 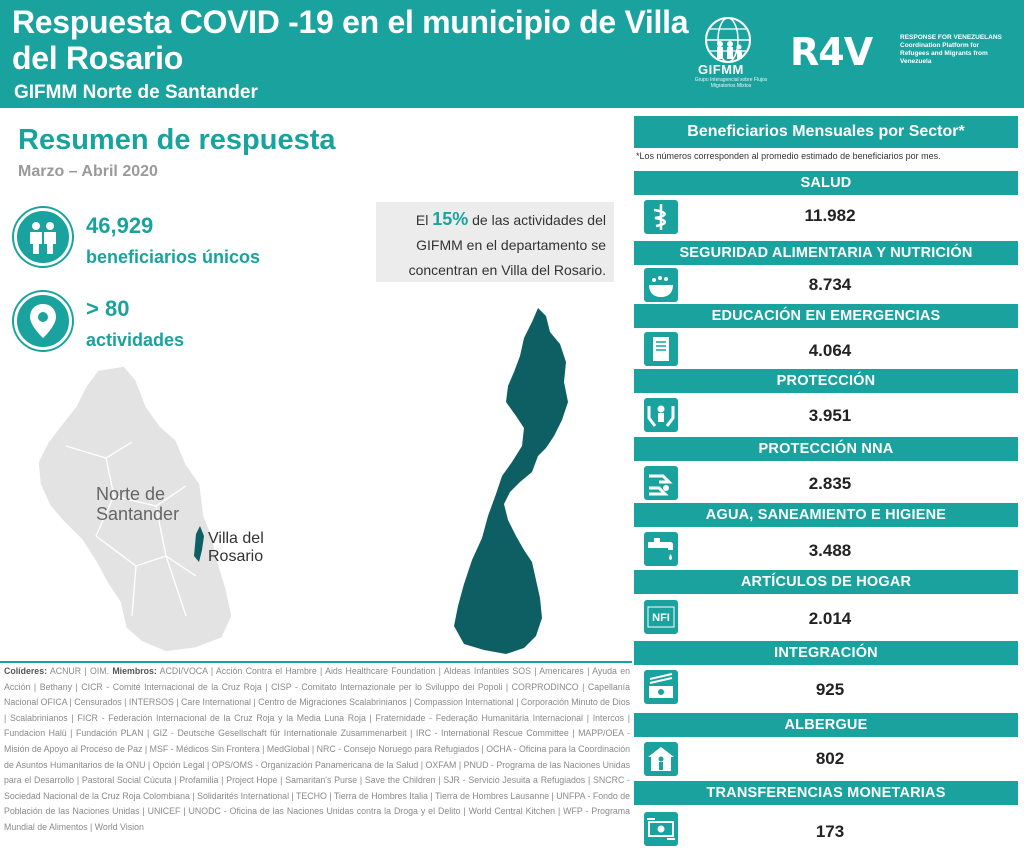 What do you see at coordinates (826, 253) in the screenshot?
I see `sector-bar-food-security: SEGURIDAD ALIMENTARIA Y NUTRICIÓN` at bounding box center [826, 253].